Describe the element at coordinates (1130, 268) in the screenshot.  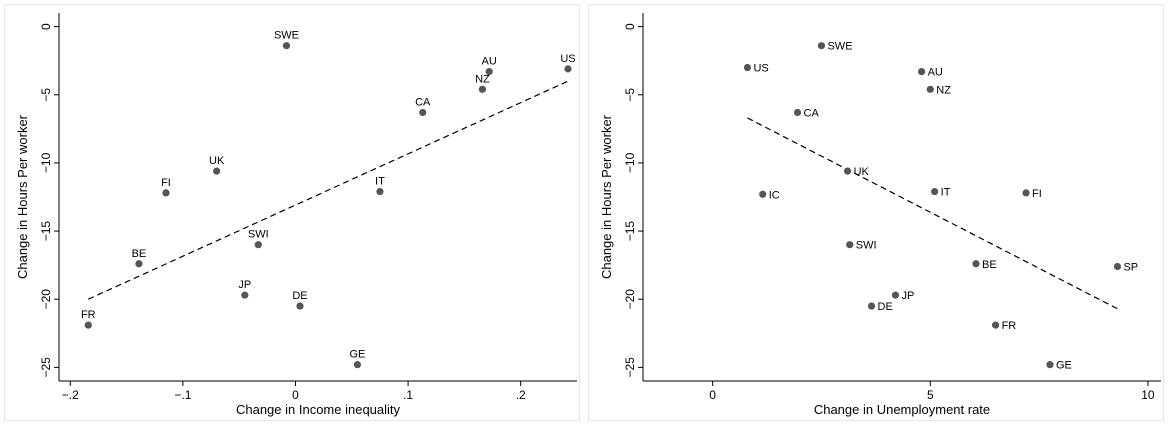
I see `data-point-label: SP` at that location.